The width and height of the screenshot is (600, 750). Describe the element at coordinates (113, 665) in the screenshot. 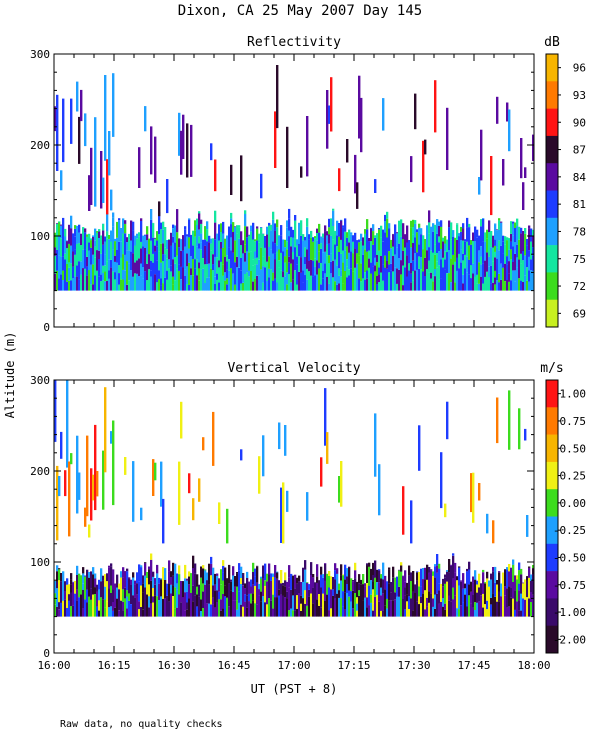

I see `x-tick-label: 16:15` at that location.